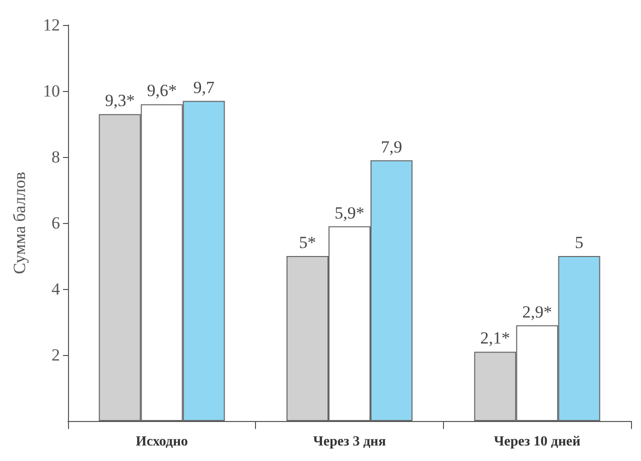 Image resolution: width=641 pixels, height=461 pixels. Describe the element at coordinates (391, 146) in the screenshot. I see `data-label: 7,9` at that location.